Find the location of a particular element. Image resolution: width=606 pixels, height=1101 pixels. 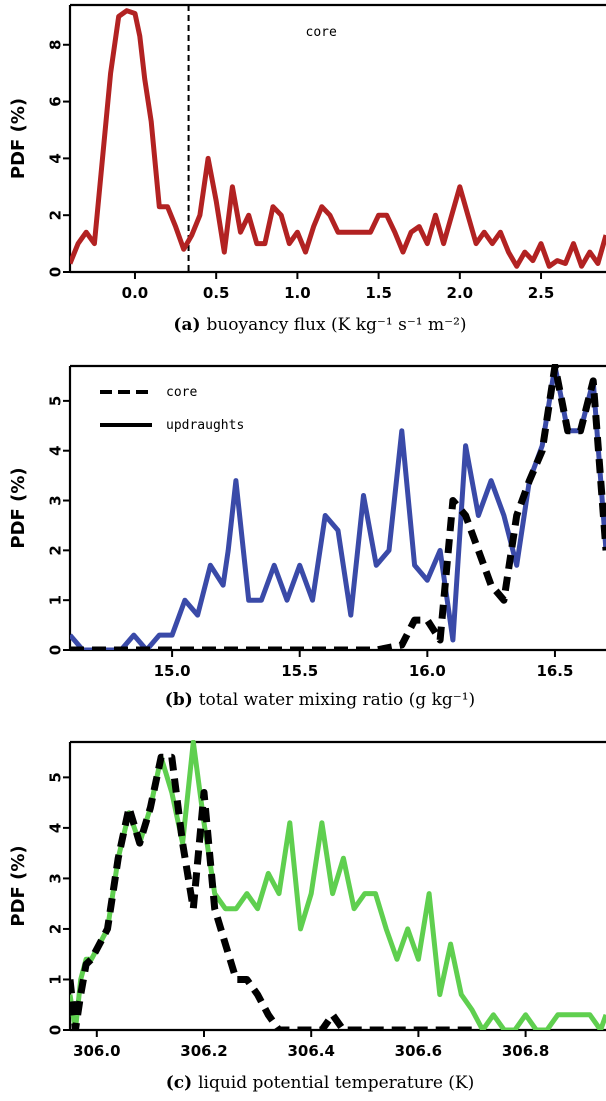

panel-caption: (a) buoyancy flux (K kg⁻¹ s⁻¹ m⁻²) is located at coordinates (319, 325).